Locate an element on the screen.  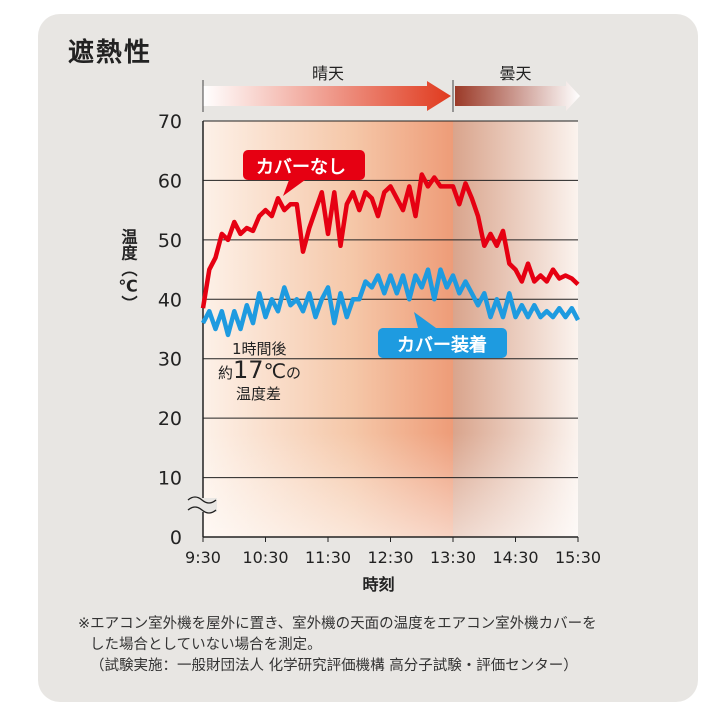
y-tick-label: 60 is located at coordinates (170, 181).